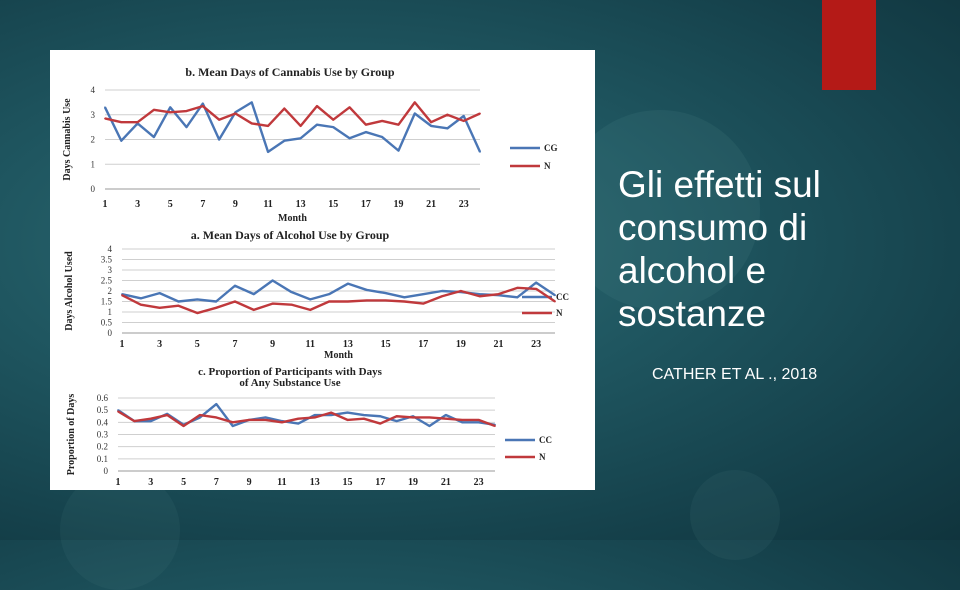 This screenshot has height=590, width=960. What do you see at coordinates (110, 270) in the screenshot?
I see `y-tick-label: 3` at bounding box center [110, 270].